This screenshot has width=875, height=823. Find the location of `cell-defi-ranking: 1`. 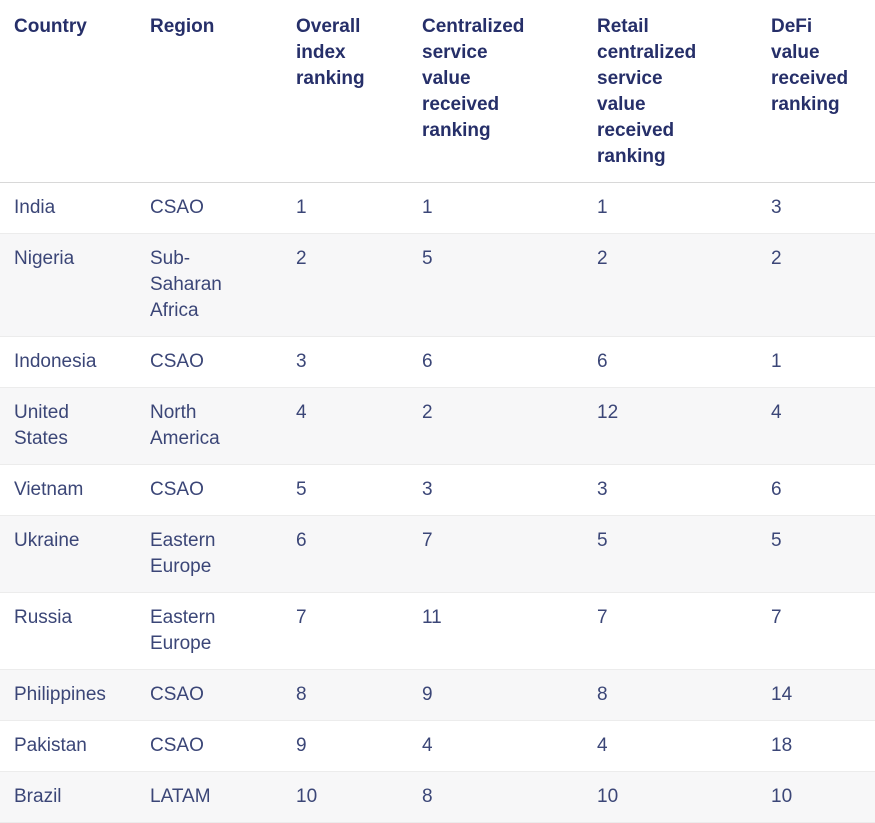

cell-defi-ranking: 1 is located at coordinates (776, 361).